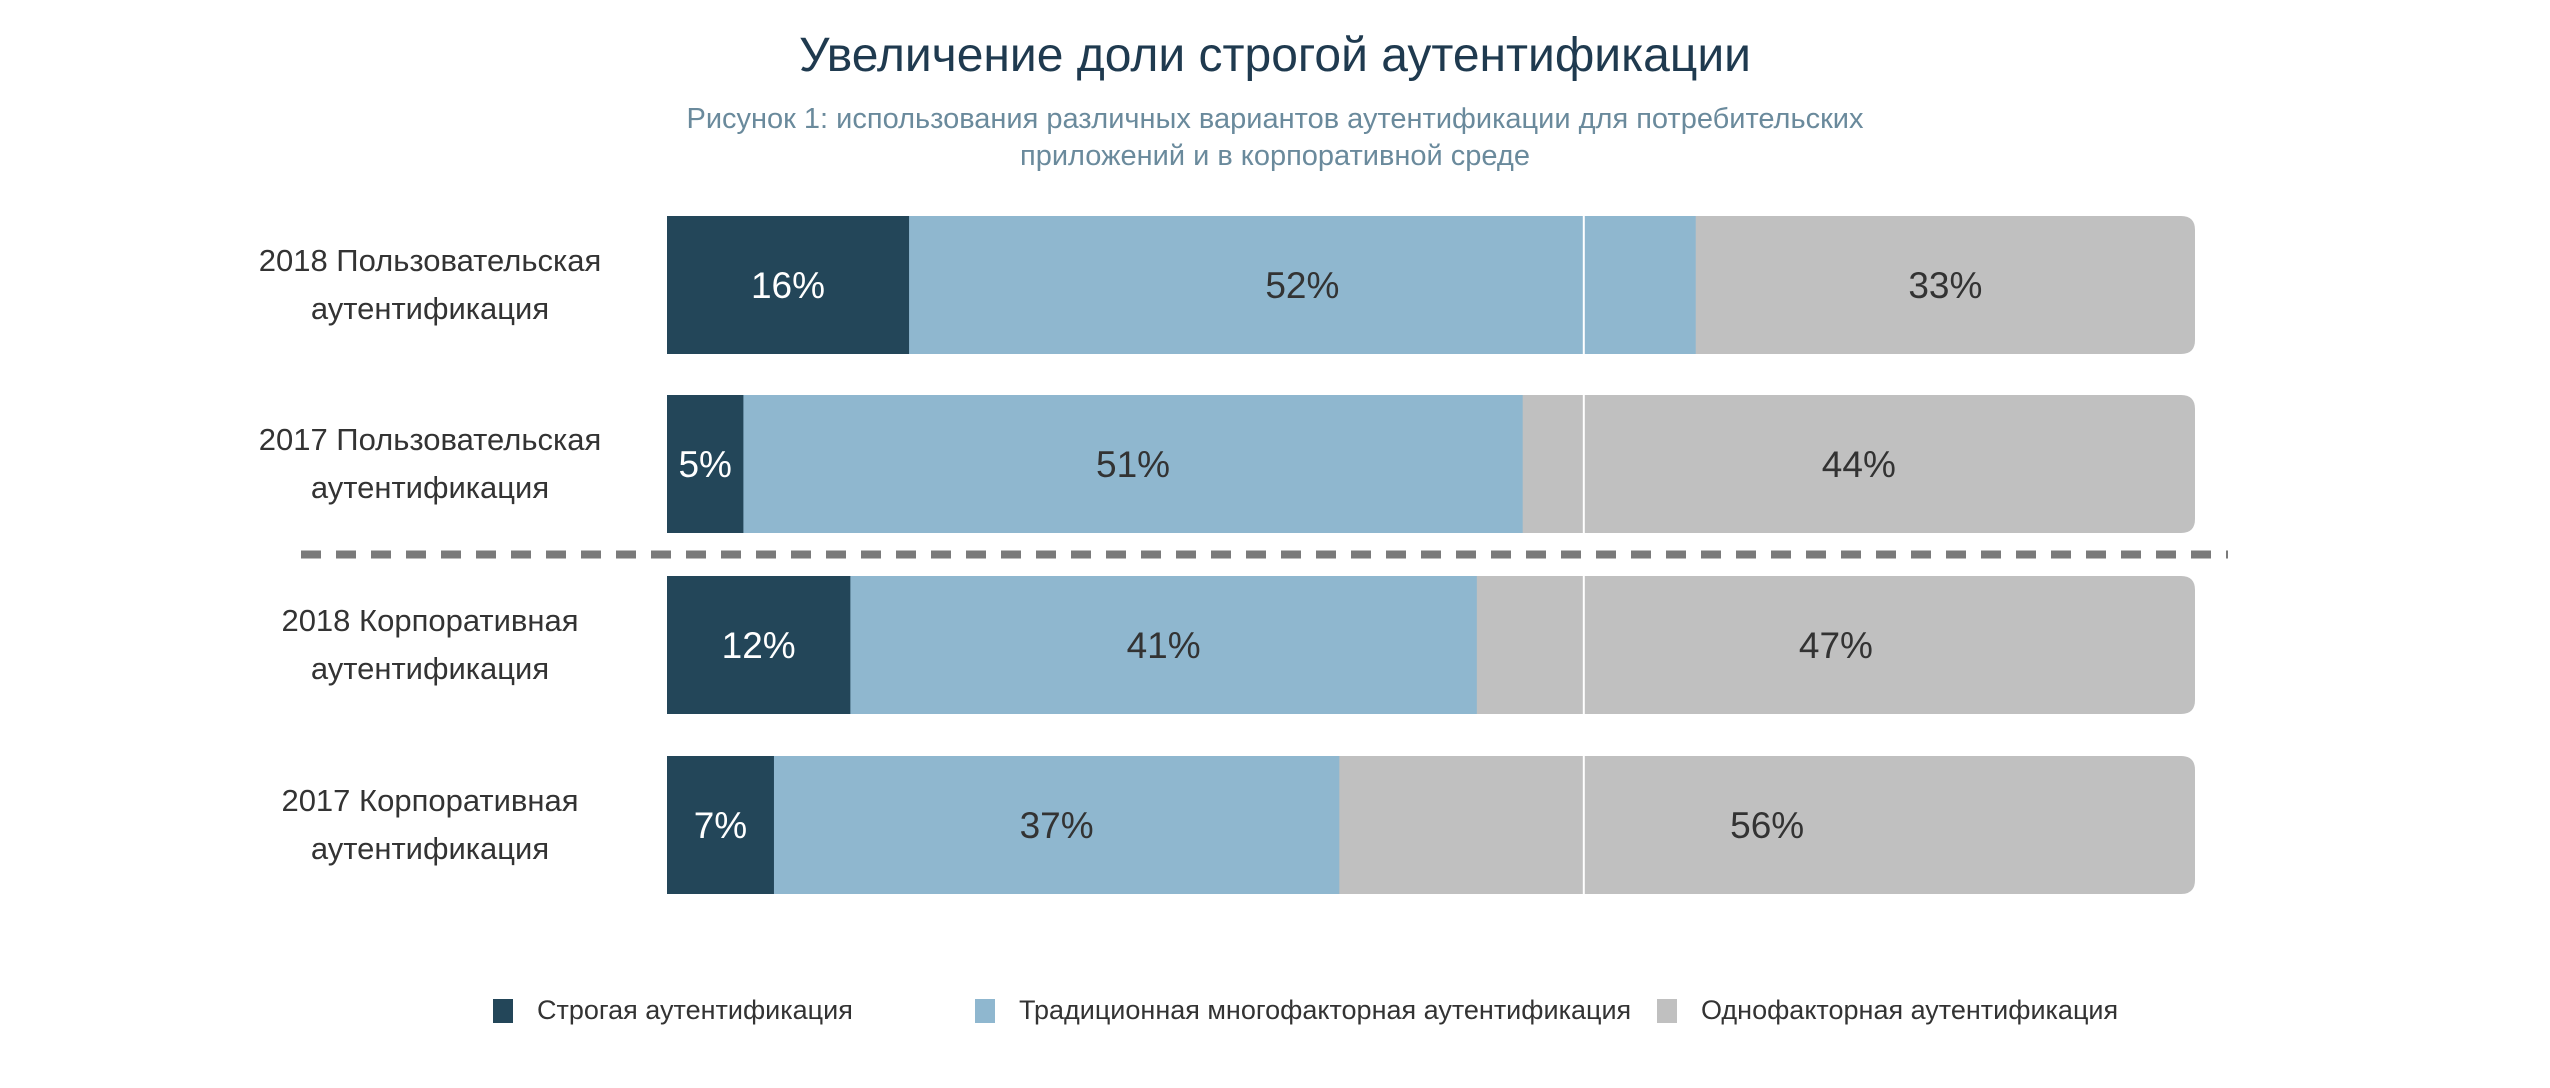  I want to click on data-label: 51%, so click(1133, 464).